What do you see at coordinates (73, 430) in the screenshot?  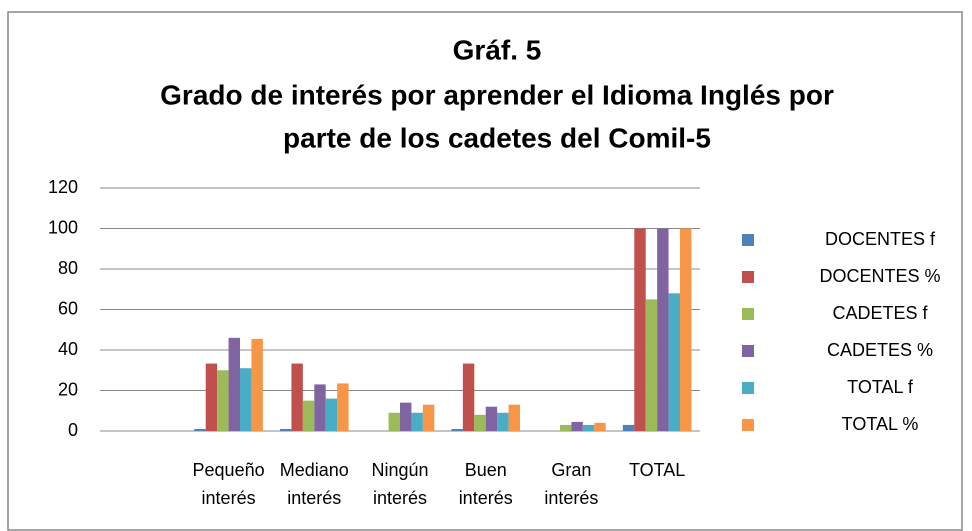 I see `y-tick-label: 0` at bounding box center [73, 430].